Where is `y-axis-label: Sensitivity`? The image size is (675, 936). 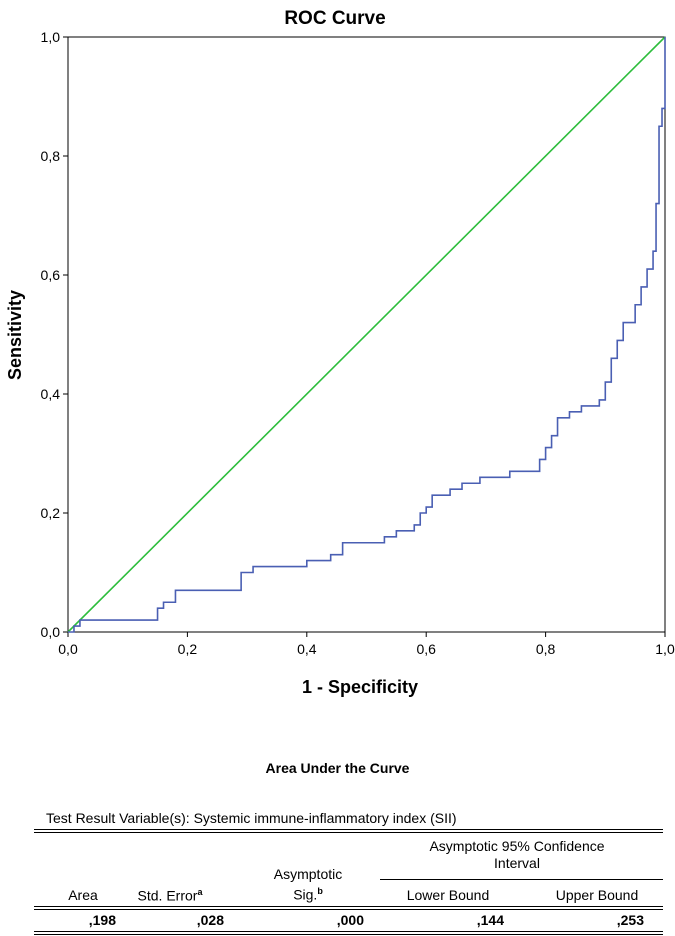
y-axis-label: Sensitivity is located at coordinates (15, 335).